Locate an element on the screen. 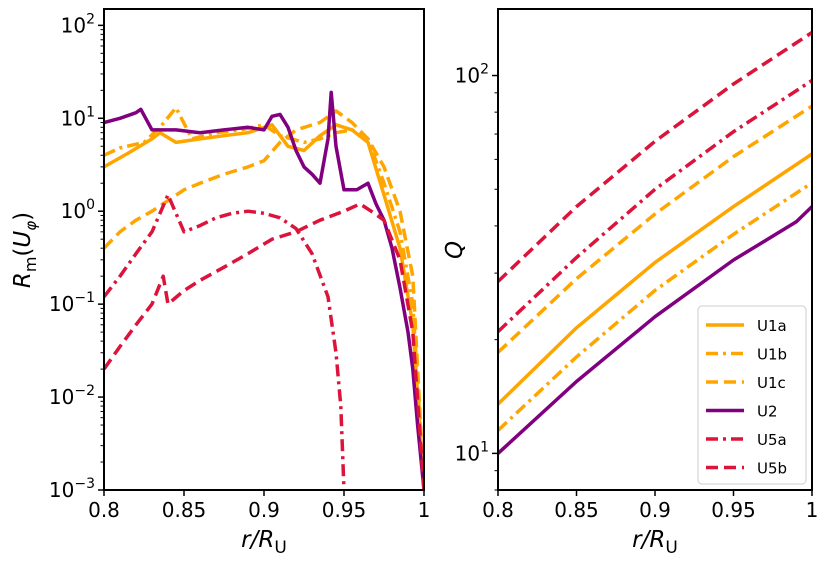 Image resolution: width=831 pixels, height=561 pixels. legend-label-u5a: U5a is located at coordinates (772, 440).